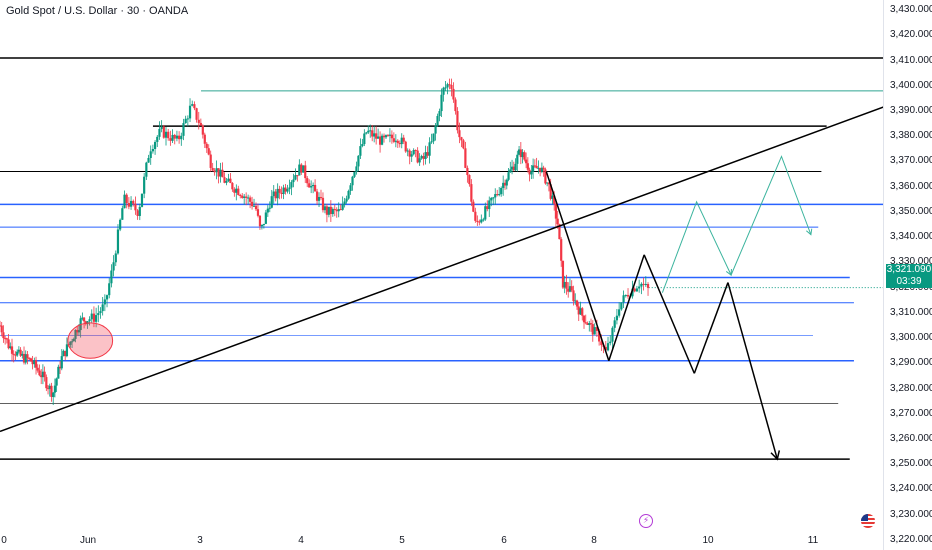 The image size is (932, 550). I want to click on y-tick-label: 3,240.000, so click(911, 489).